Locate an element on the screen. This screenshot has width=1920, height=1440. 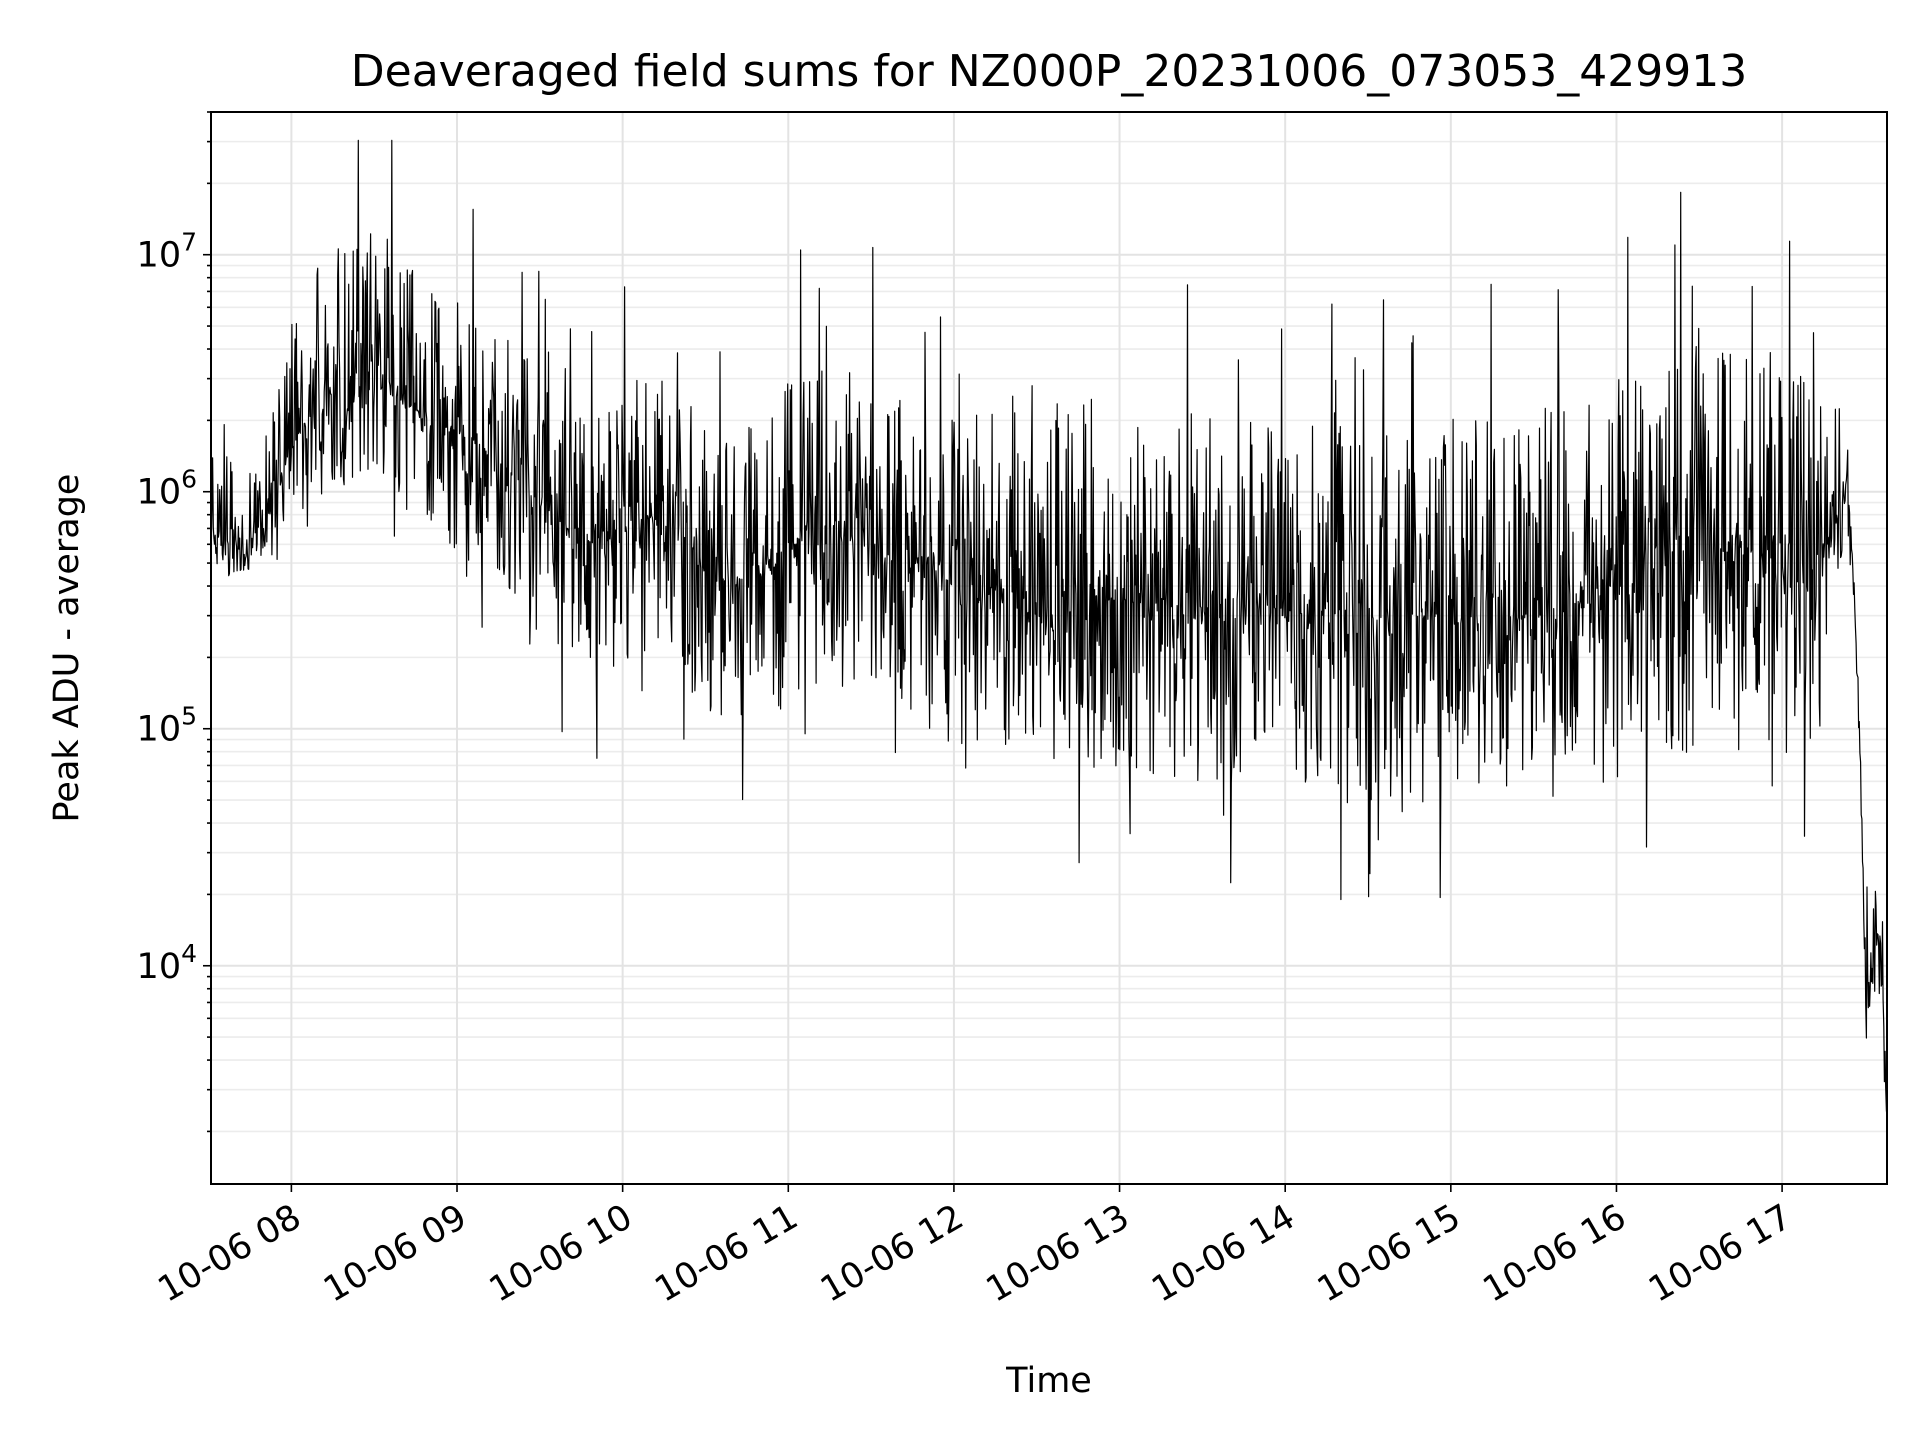
y-tick-label: 10⁴ is located at coordinates (167, 963).